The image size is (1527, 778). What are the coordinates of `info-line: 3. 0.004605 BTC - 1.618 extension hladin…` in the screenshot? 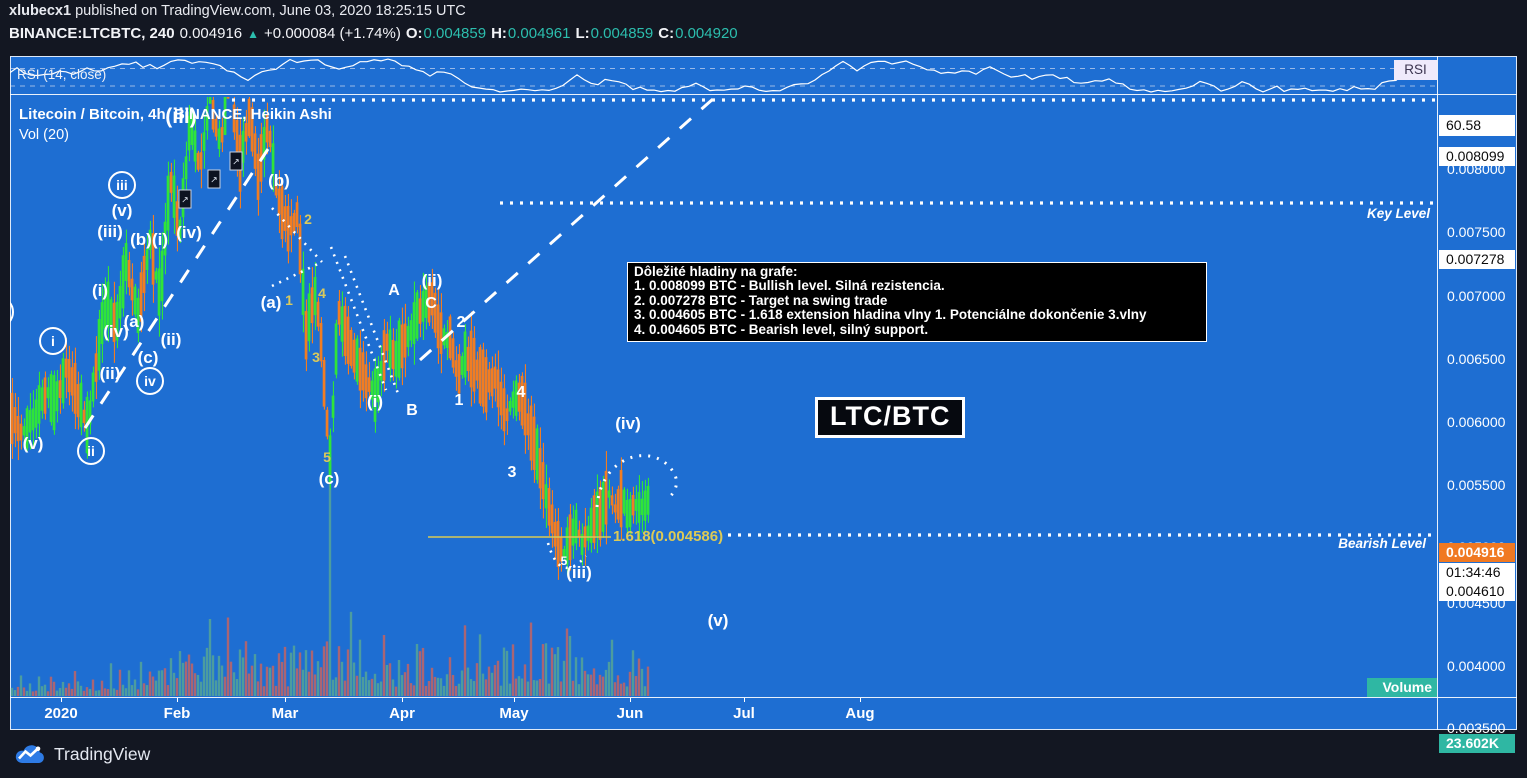 It's located at (890, 315).